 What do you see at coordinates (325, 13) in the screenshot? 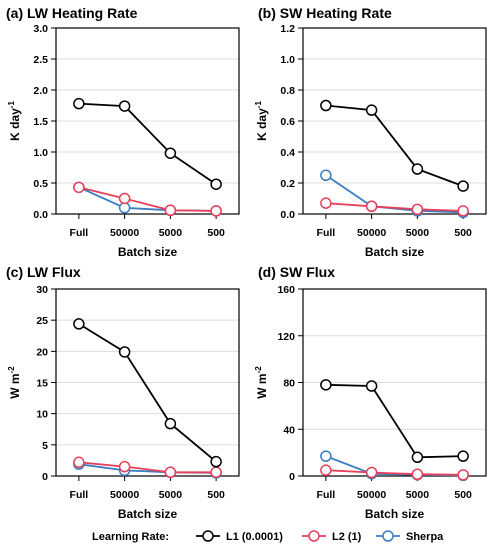
I see `chart-title-b: (b) SW Heating Rate` at bounding box center [325, 13].